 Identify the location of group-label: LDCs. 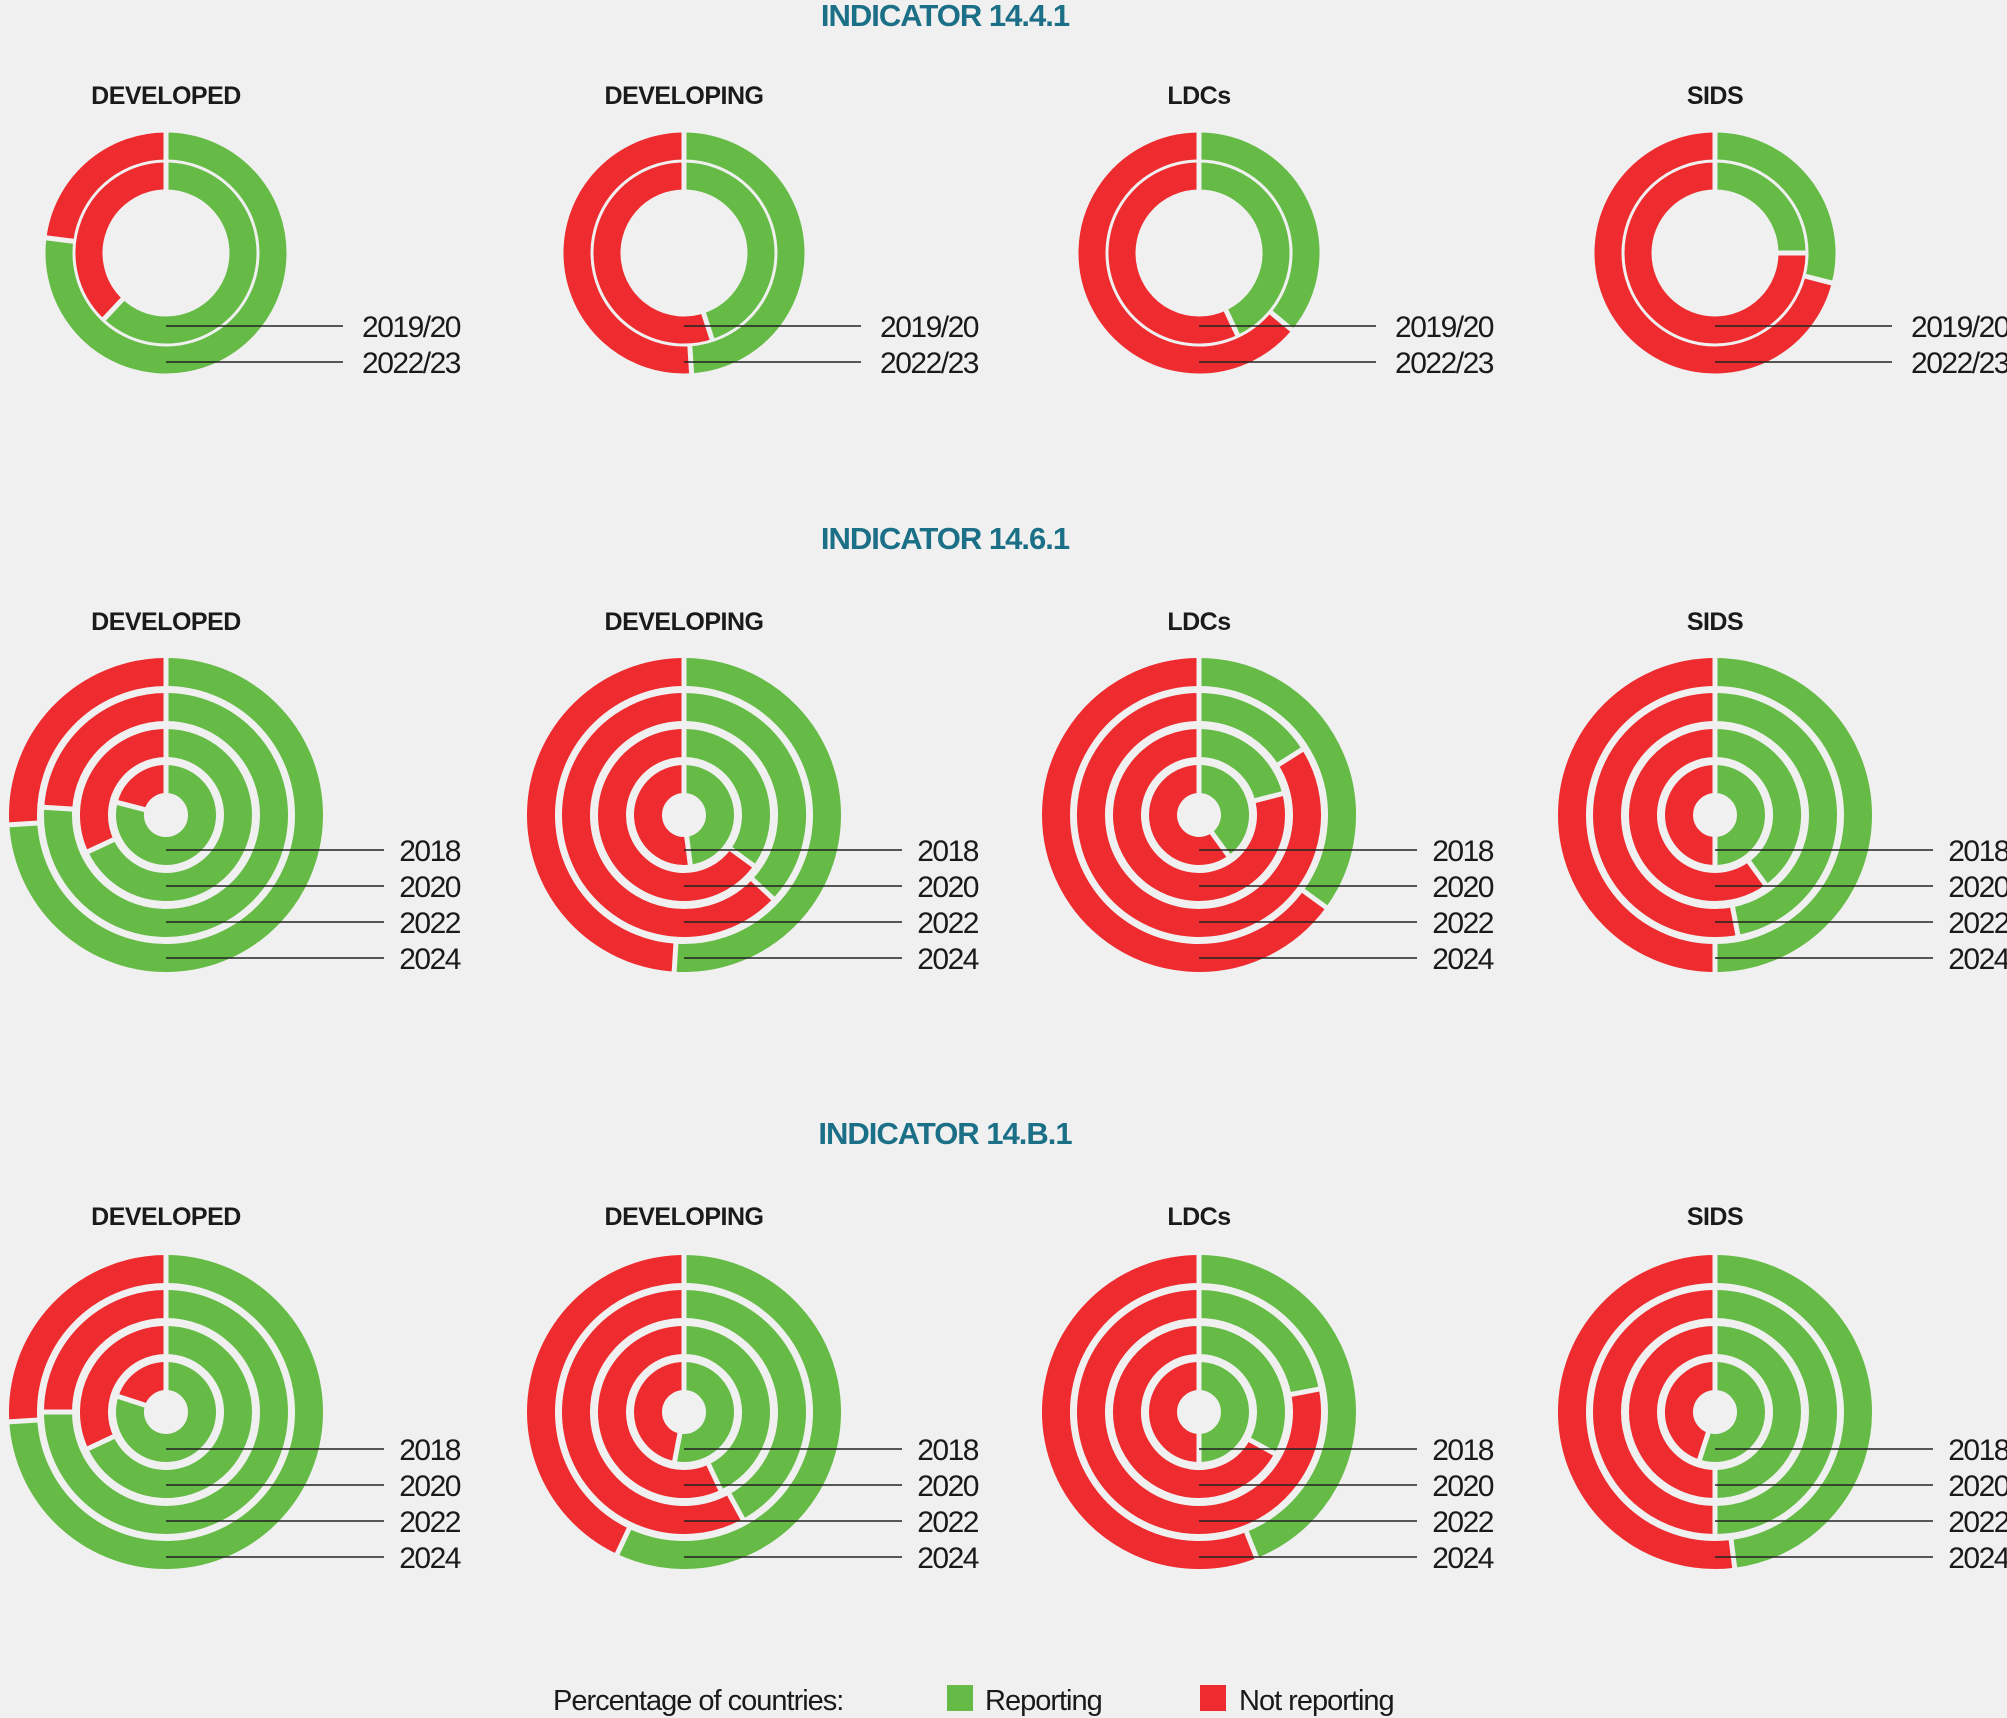
(1198, 1217).